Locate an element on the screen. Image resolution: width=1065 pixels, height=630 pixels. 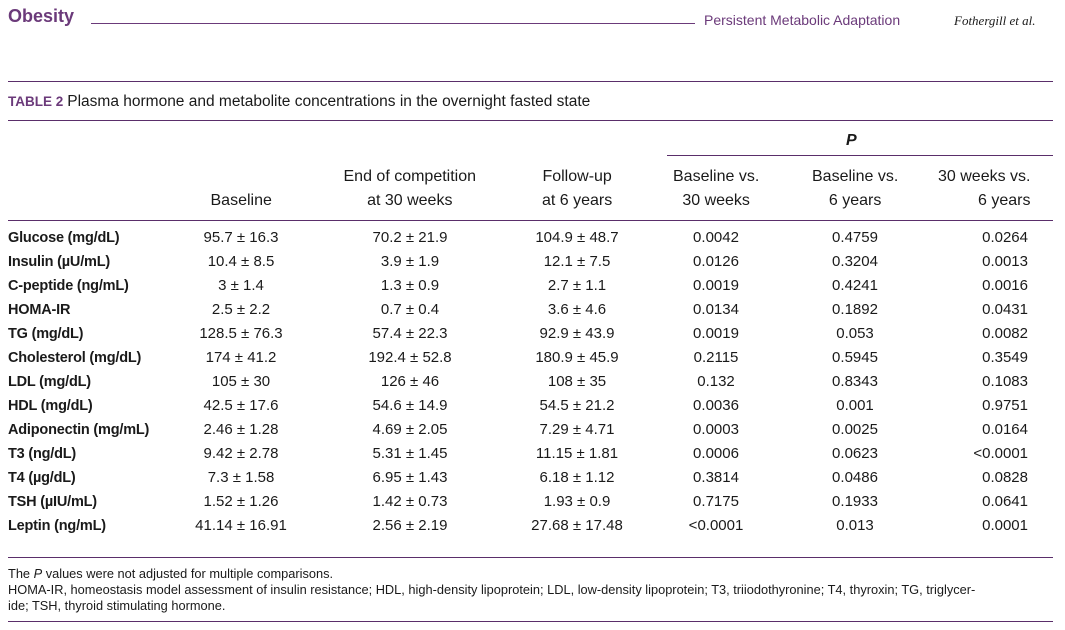
table-cell: 70.2 ± 21.9 is located at coordinates (410, 237).